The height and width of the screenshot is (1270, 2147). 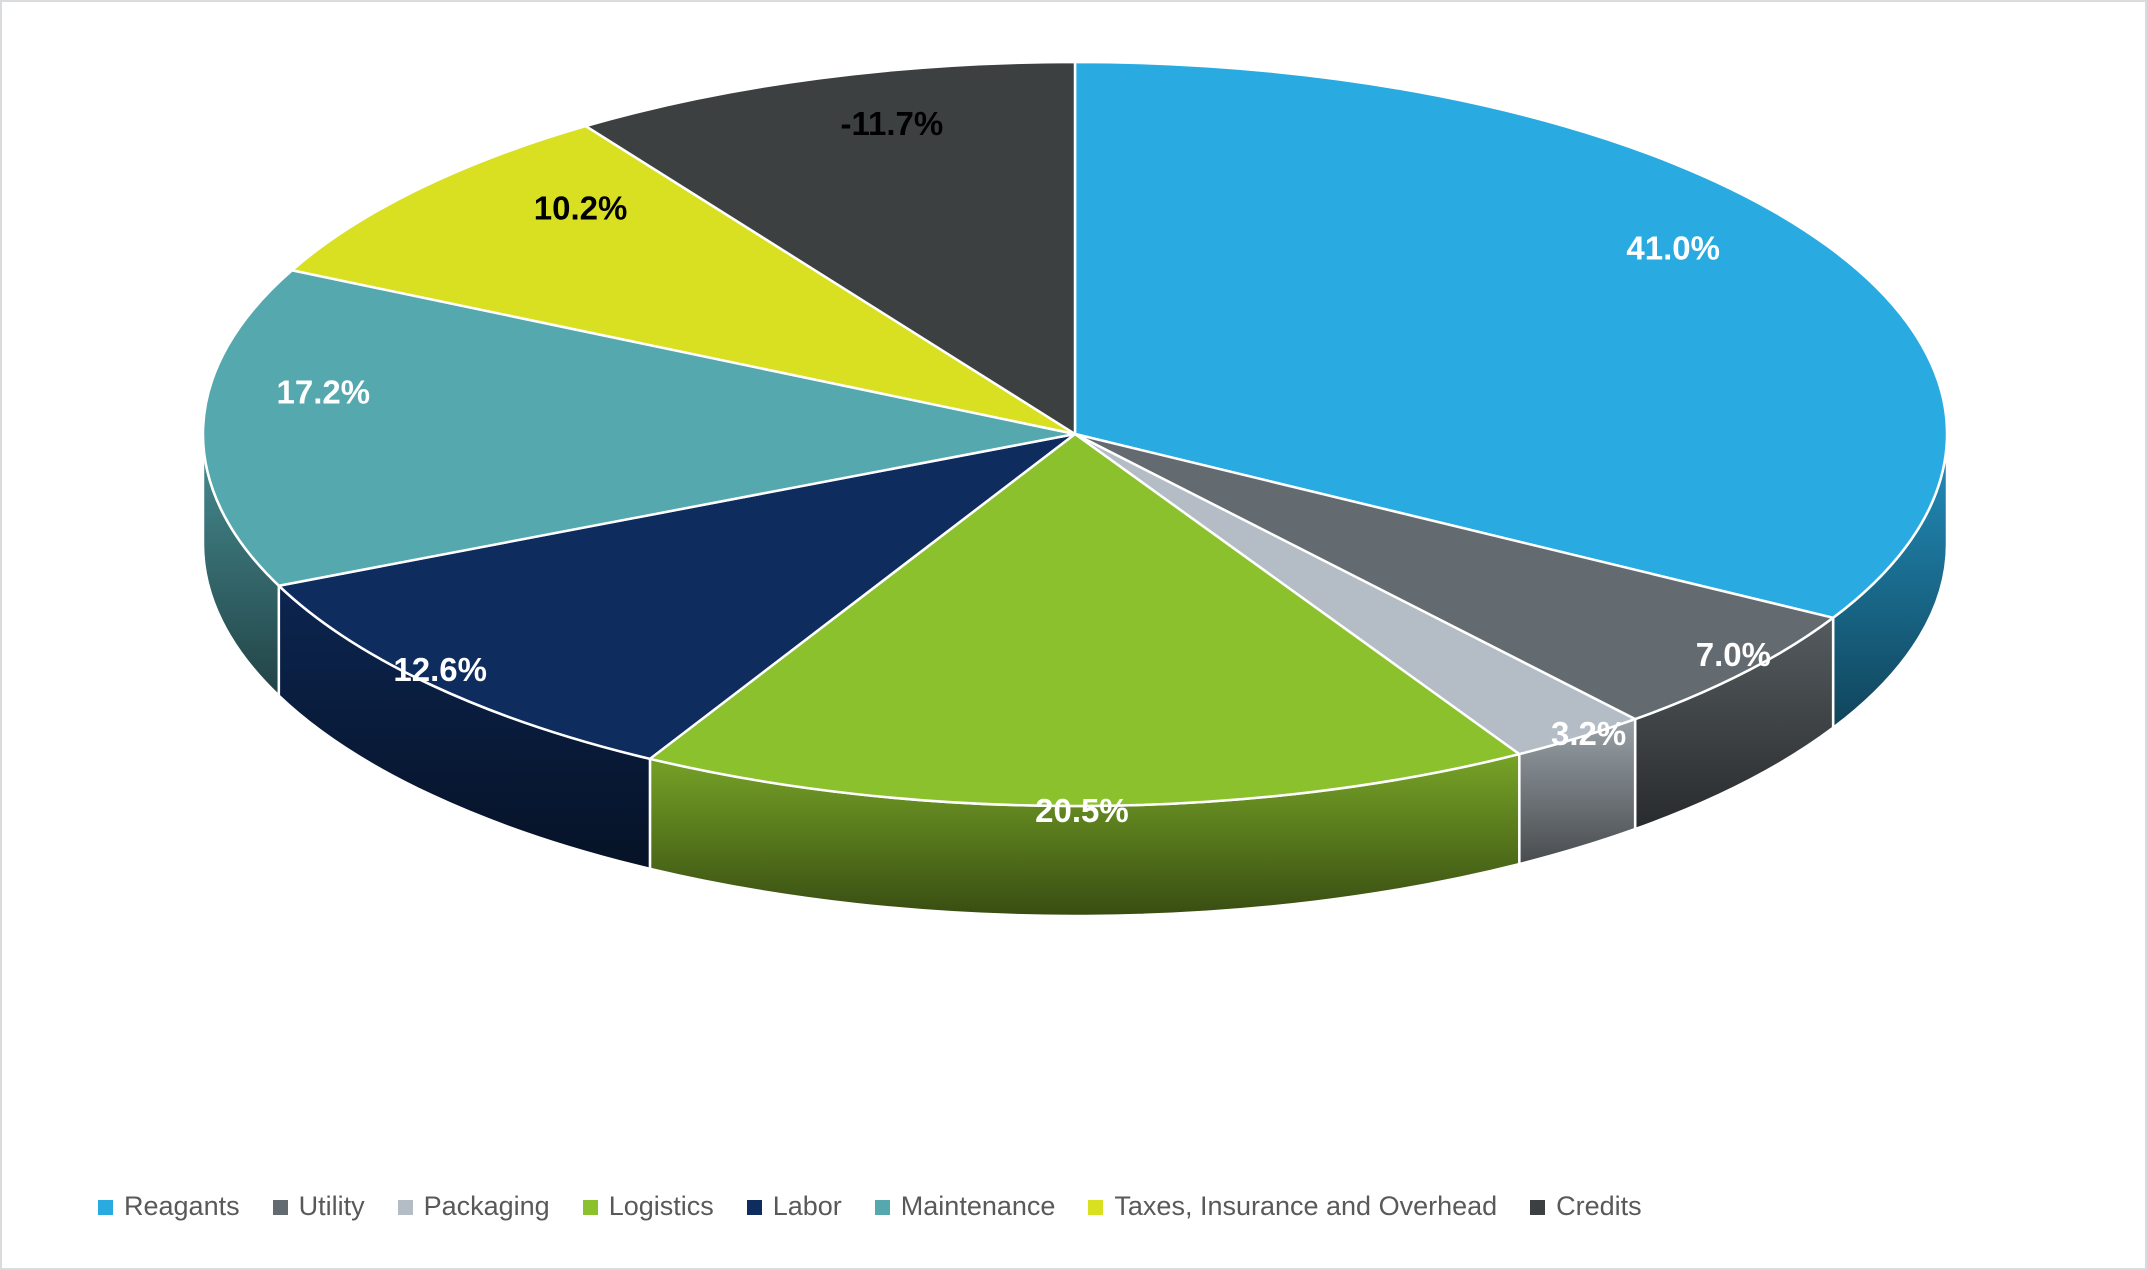 I want to click on legend-item-maintenance: Maintenance, so click(x=965, y=1206).